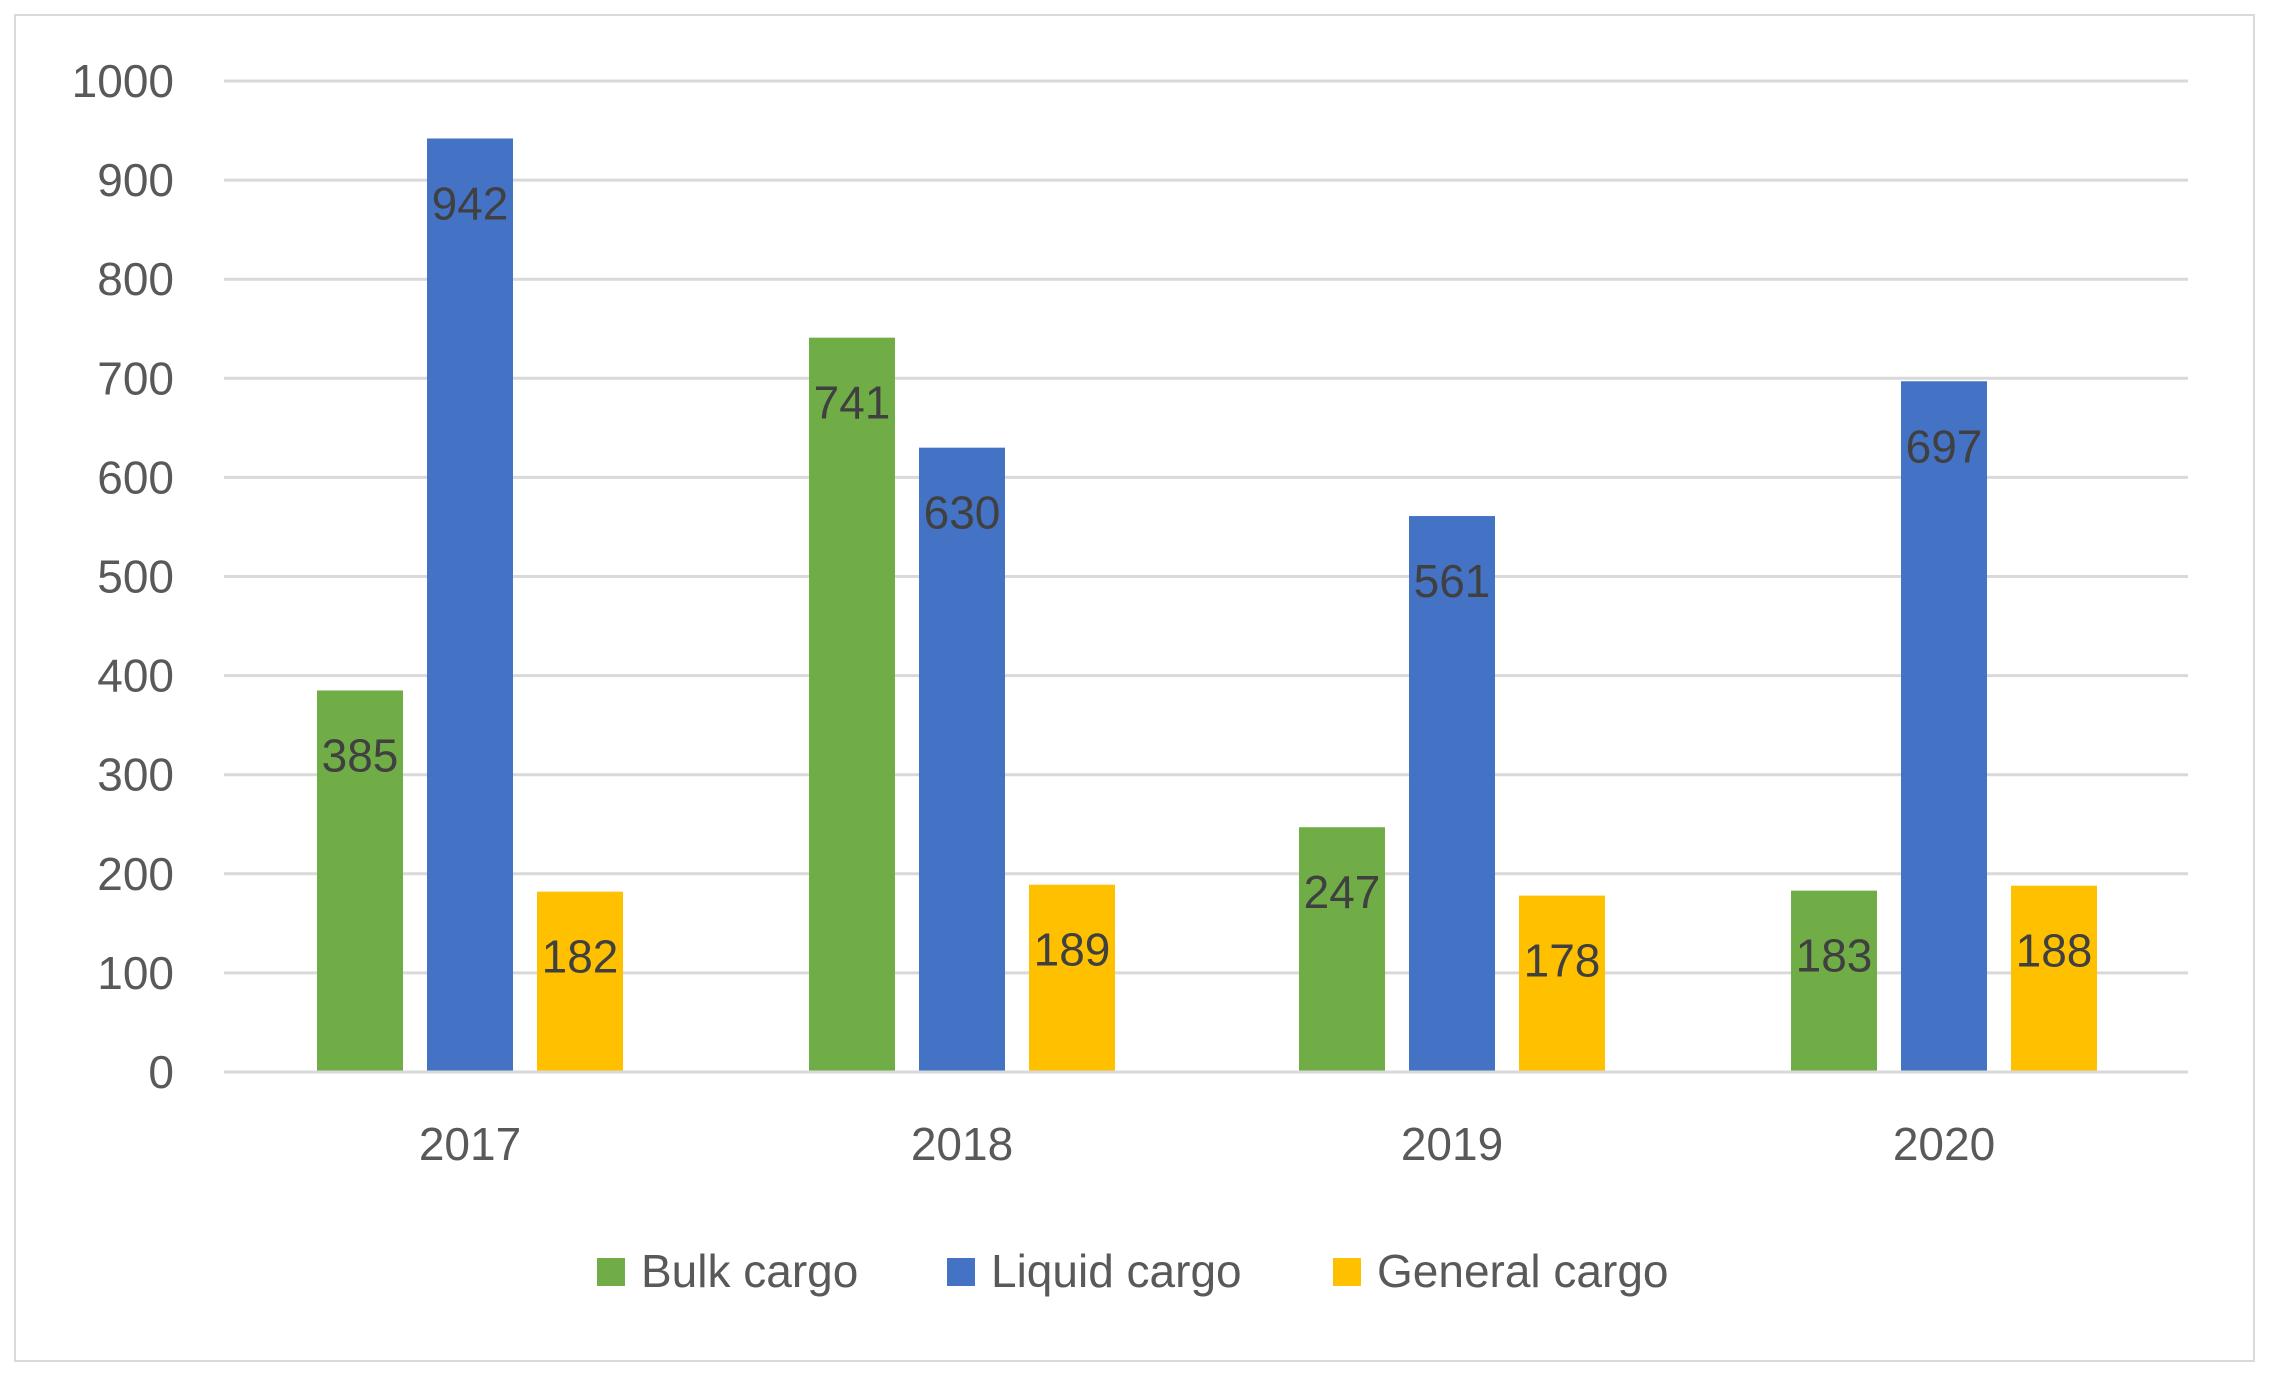 The height and width of the screenshot is (1378, 2269). I want to click on y-tick-label: 300, so click(135, 775).